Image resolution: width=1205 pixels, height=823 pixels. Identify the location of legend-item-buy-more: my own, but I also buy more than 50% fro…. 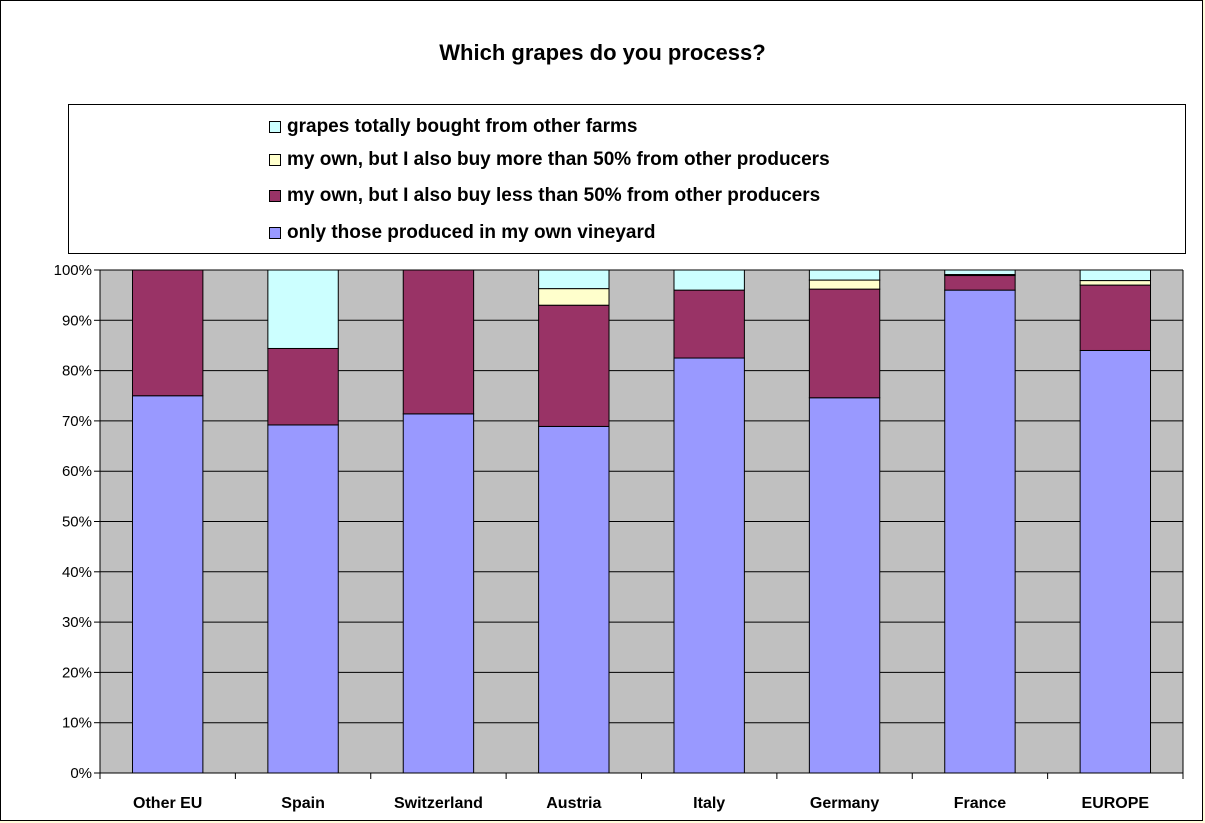
(549, 160).